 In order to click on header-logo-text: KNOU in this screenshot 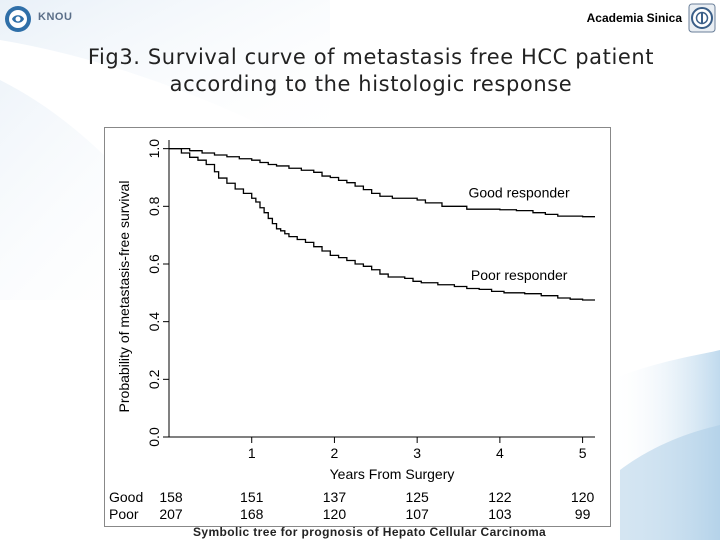, I will do `click(55, 17)`.